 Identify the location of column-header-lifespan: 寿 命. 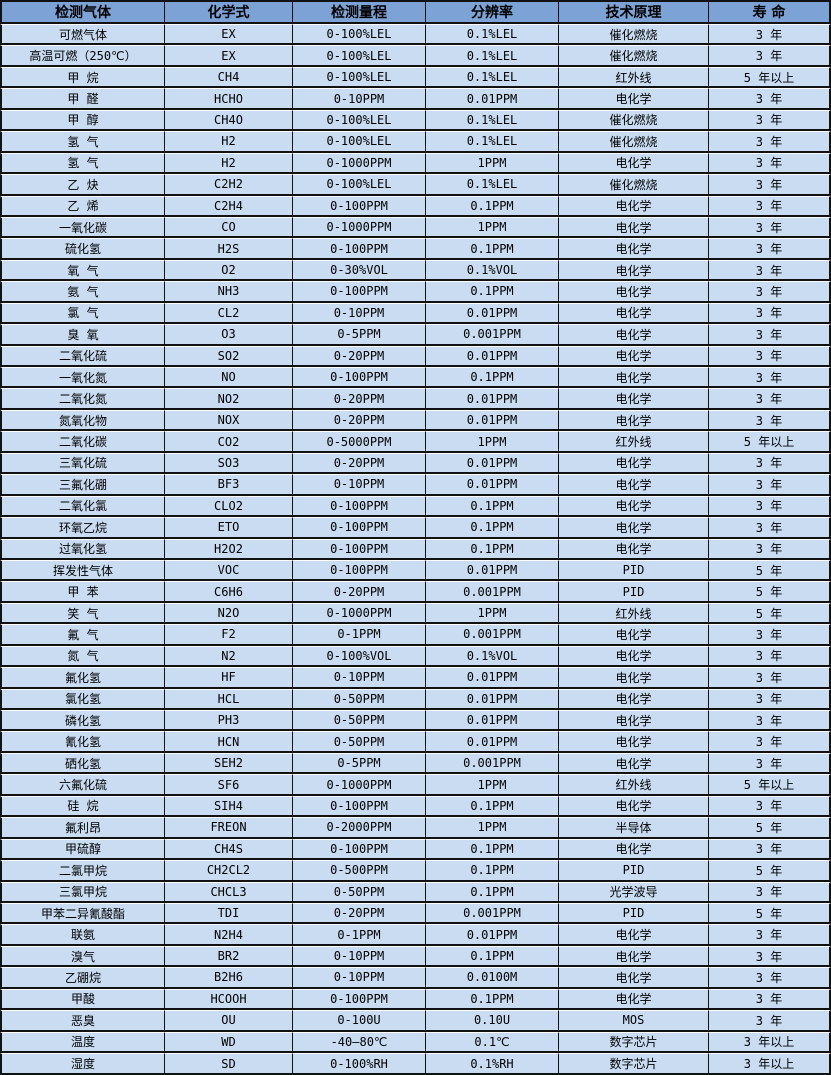
(770, 12).